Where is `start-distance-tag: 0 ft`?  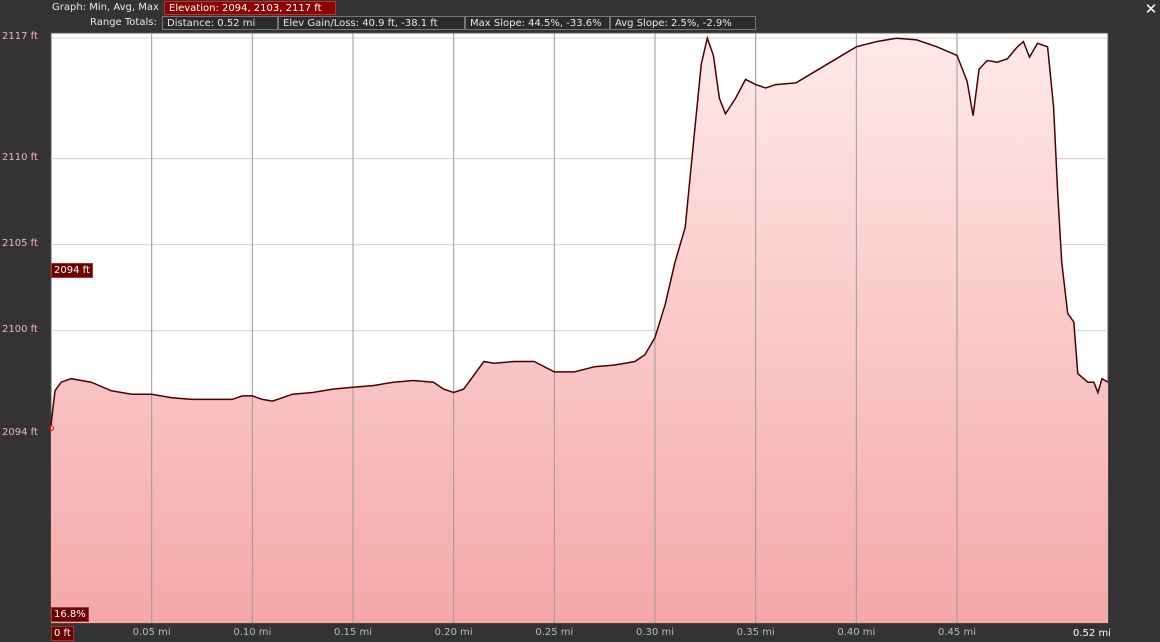
start-distance-tag: 0 ft is located at coordinates (62, 633).